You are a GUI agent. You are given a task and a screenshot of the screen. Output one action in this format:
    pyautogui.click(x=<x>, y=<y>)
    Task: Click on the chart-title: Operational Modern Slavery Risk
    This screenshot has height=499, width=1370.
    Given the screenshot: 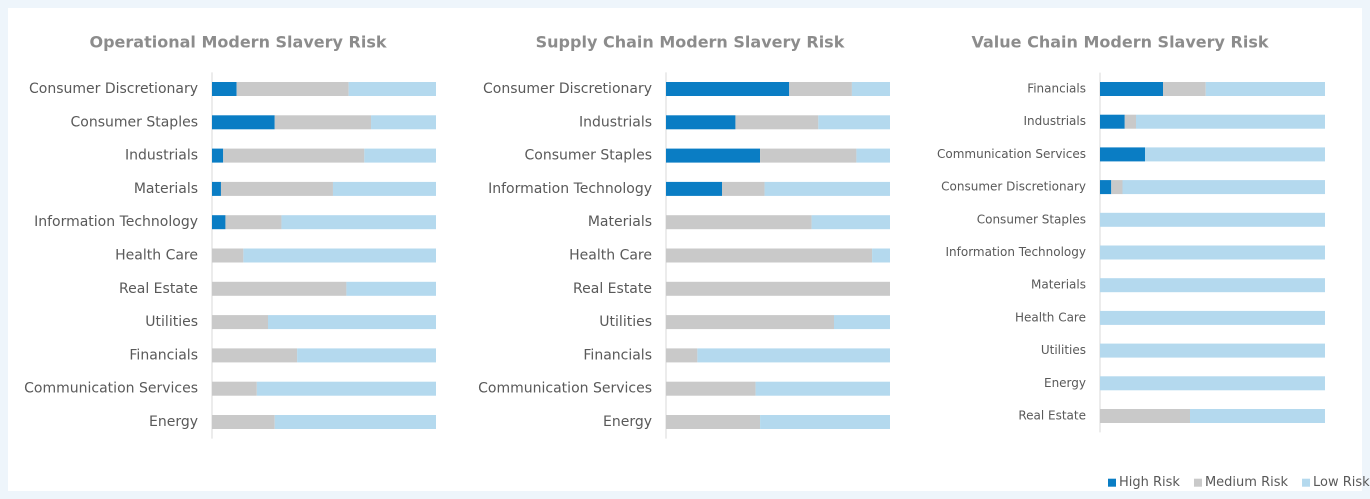 What is the action you would take?
    pyautogui.click(x=238, y=42)
    